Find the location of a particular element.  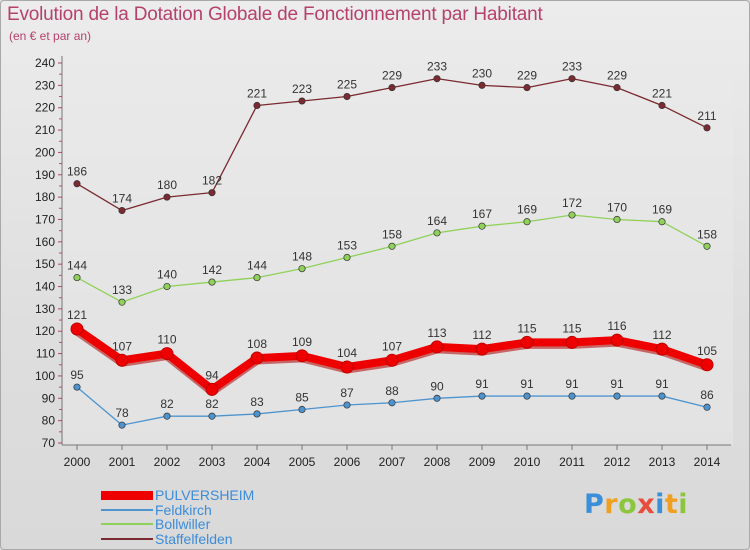

data-label: 164 is located at coordinates (437, 221).